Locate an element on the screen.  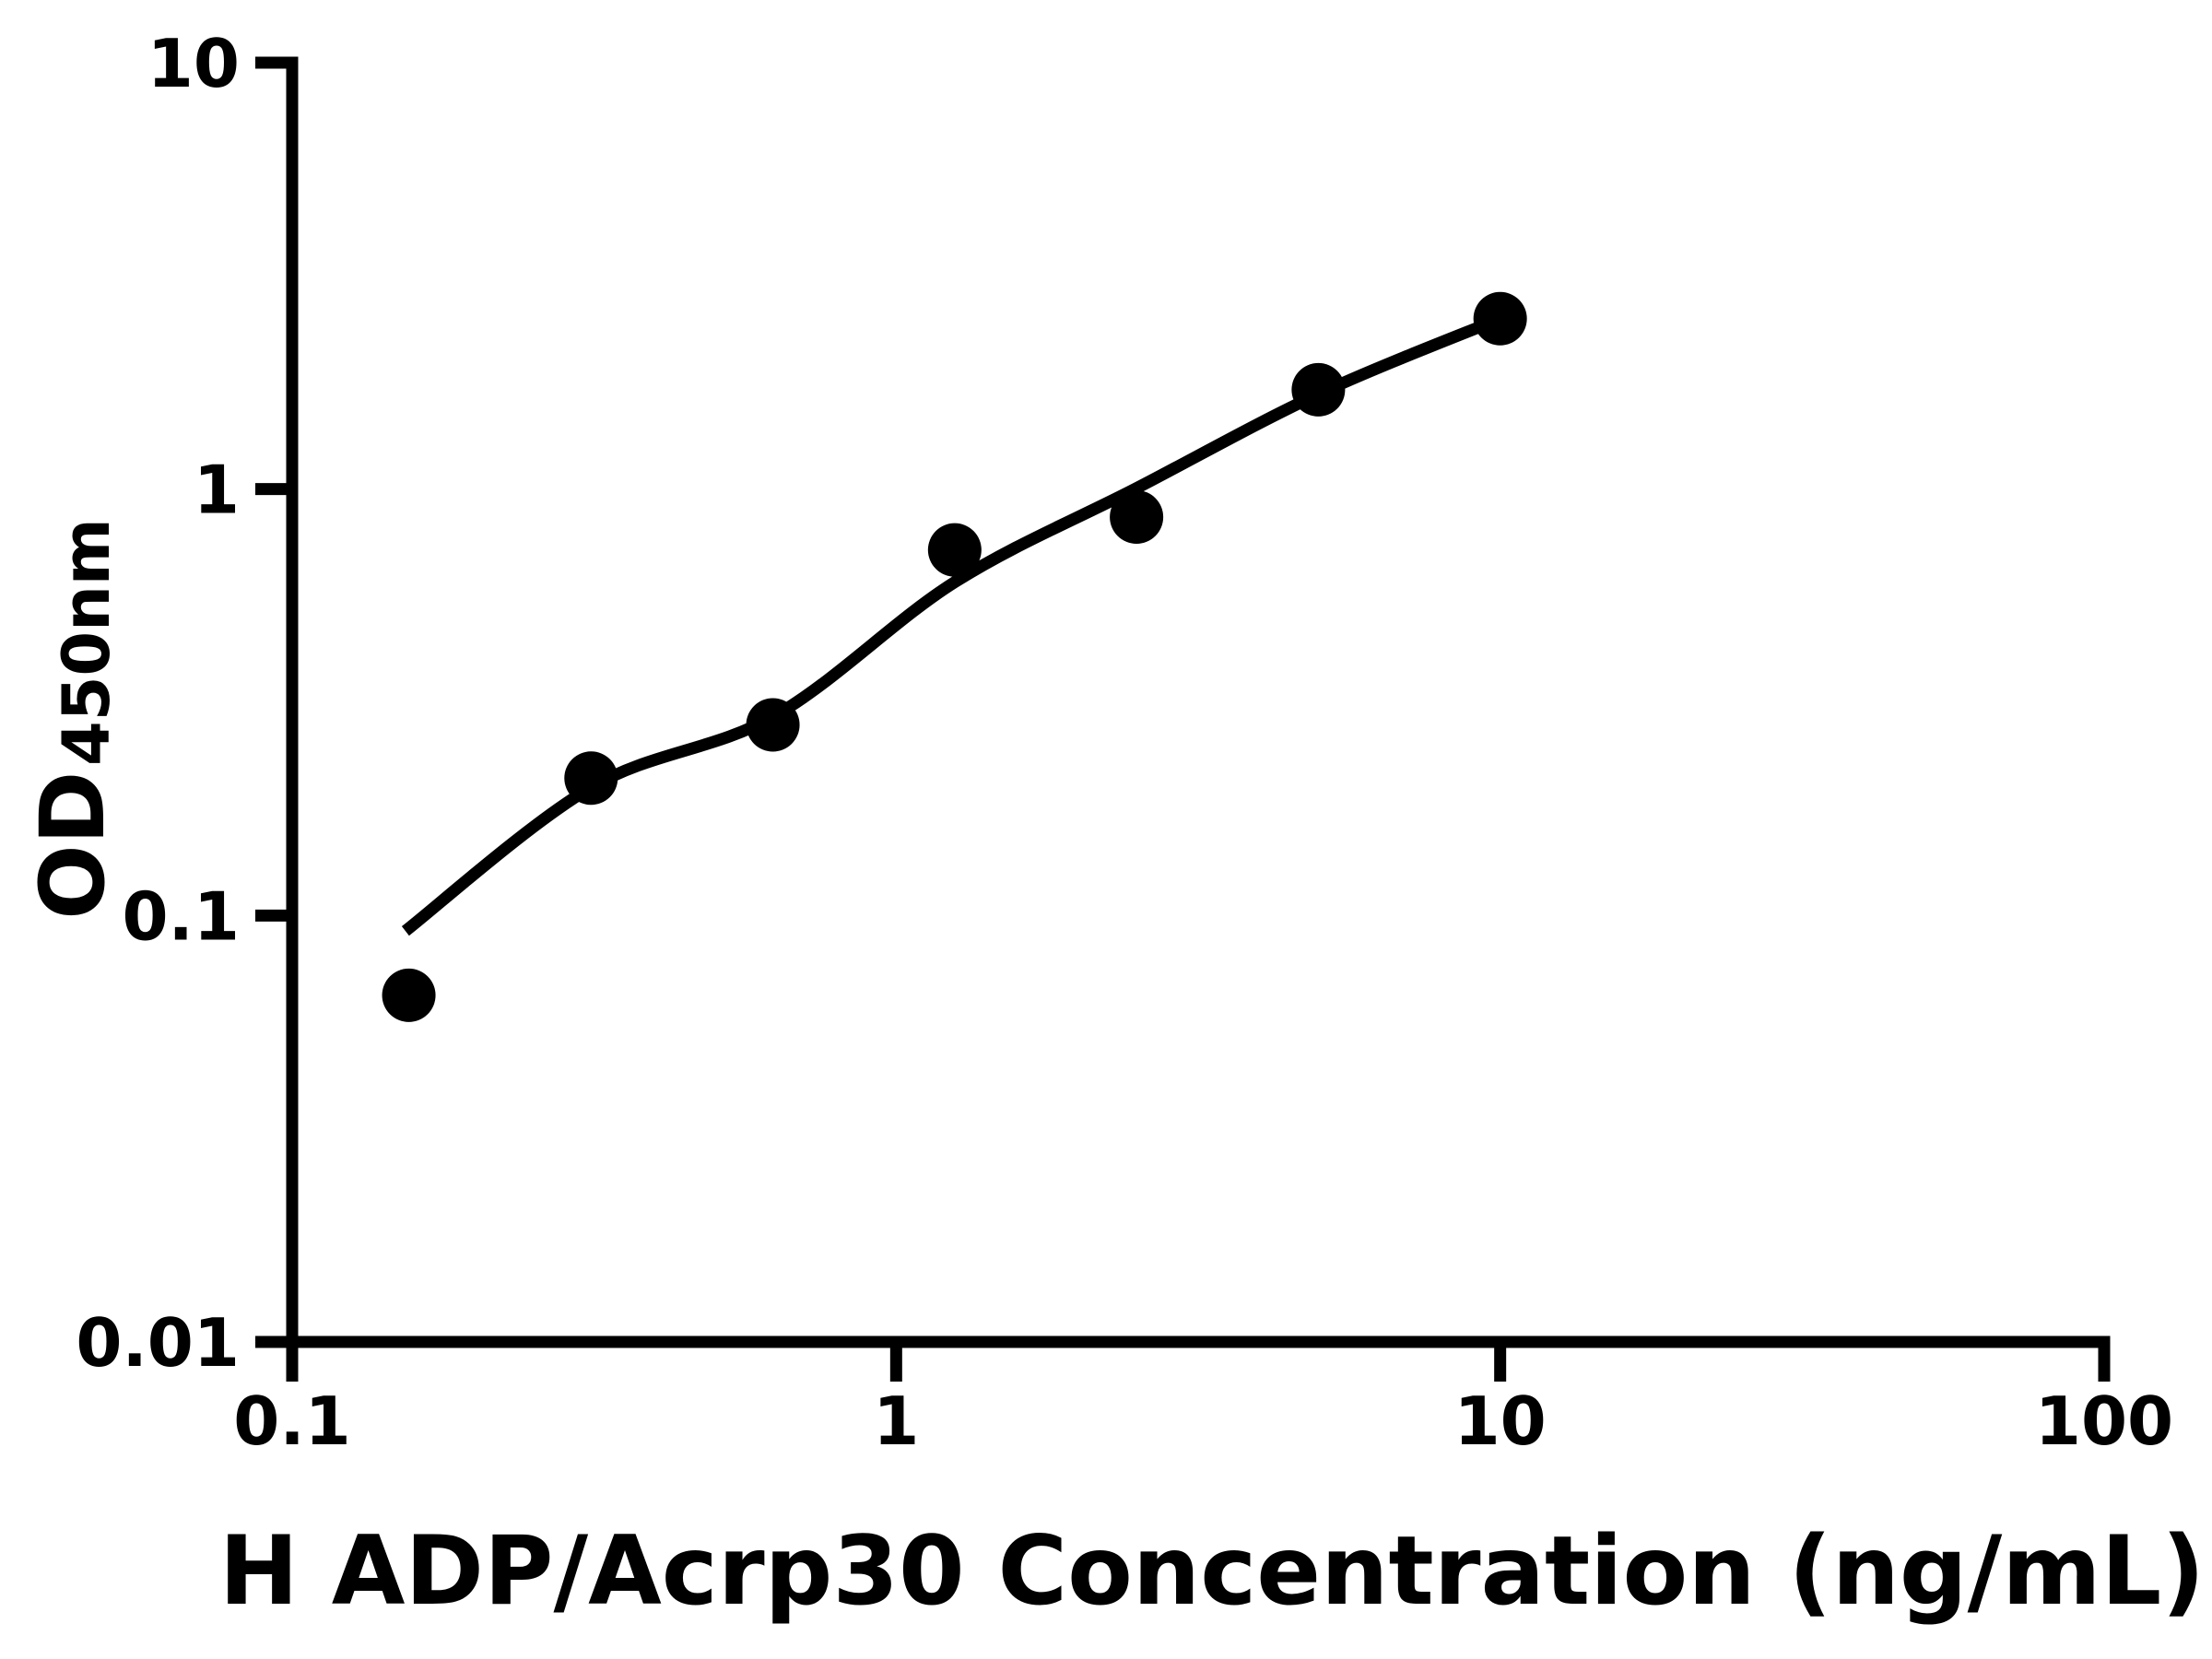
y-tick-label: 0.01 is located at coordinates (158, 1343).